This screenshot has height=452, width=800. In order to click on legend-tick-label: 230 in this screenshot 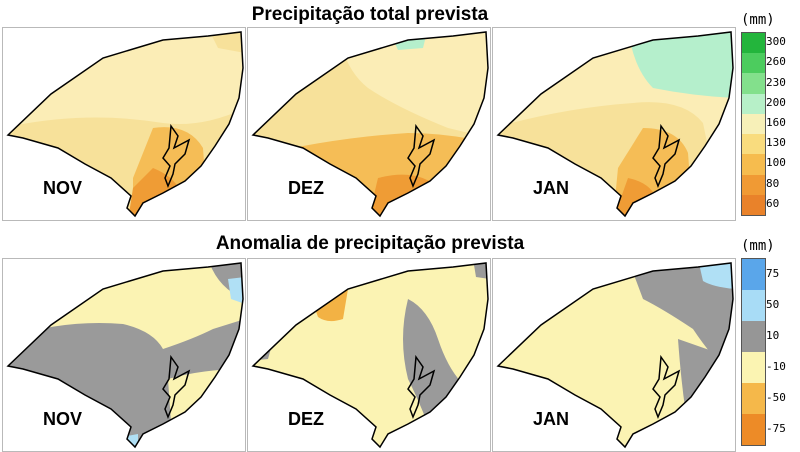, I will do `click(776, 82)`.